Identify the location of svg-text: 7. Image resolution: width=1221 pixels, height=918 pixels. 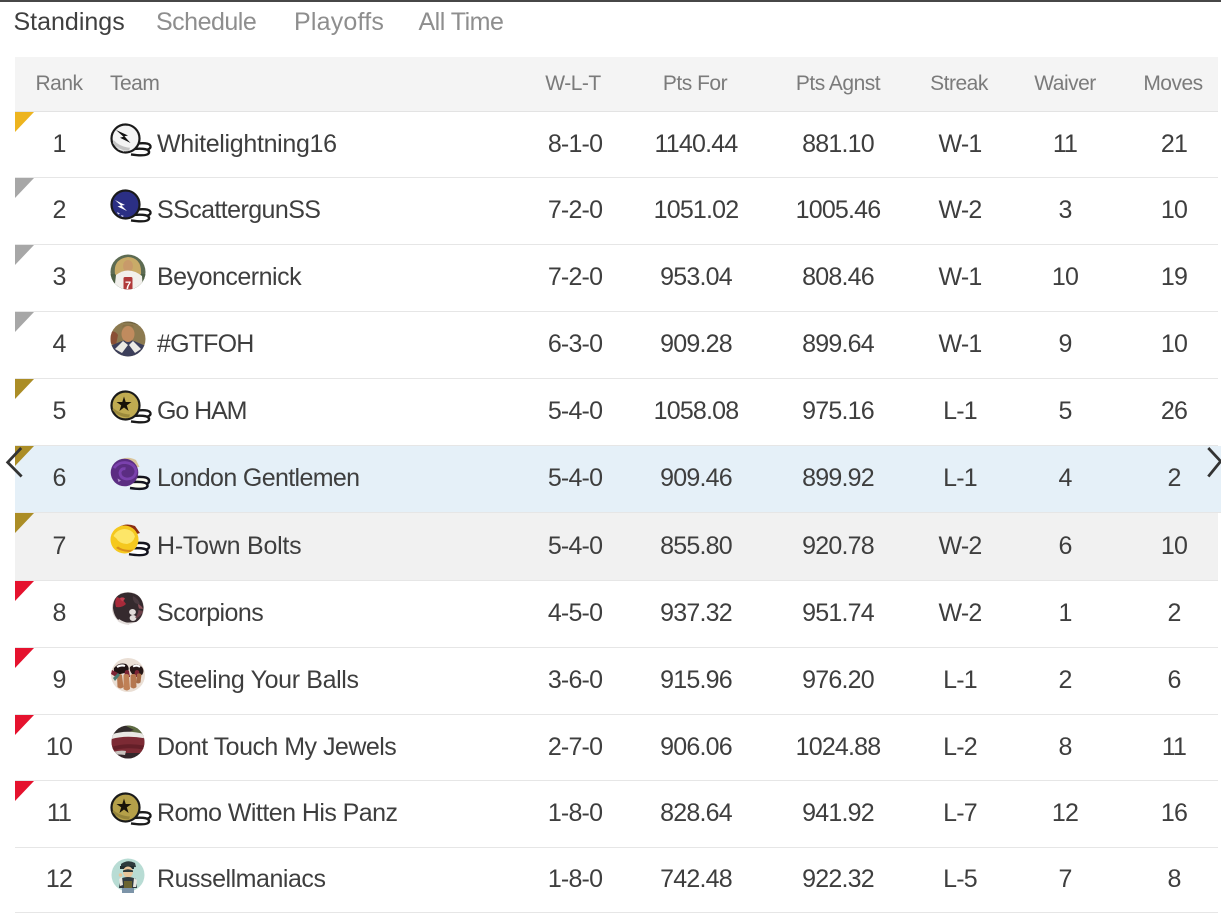
(128, 286).